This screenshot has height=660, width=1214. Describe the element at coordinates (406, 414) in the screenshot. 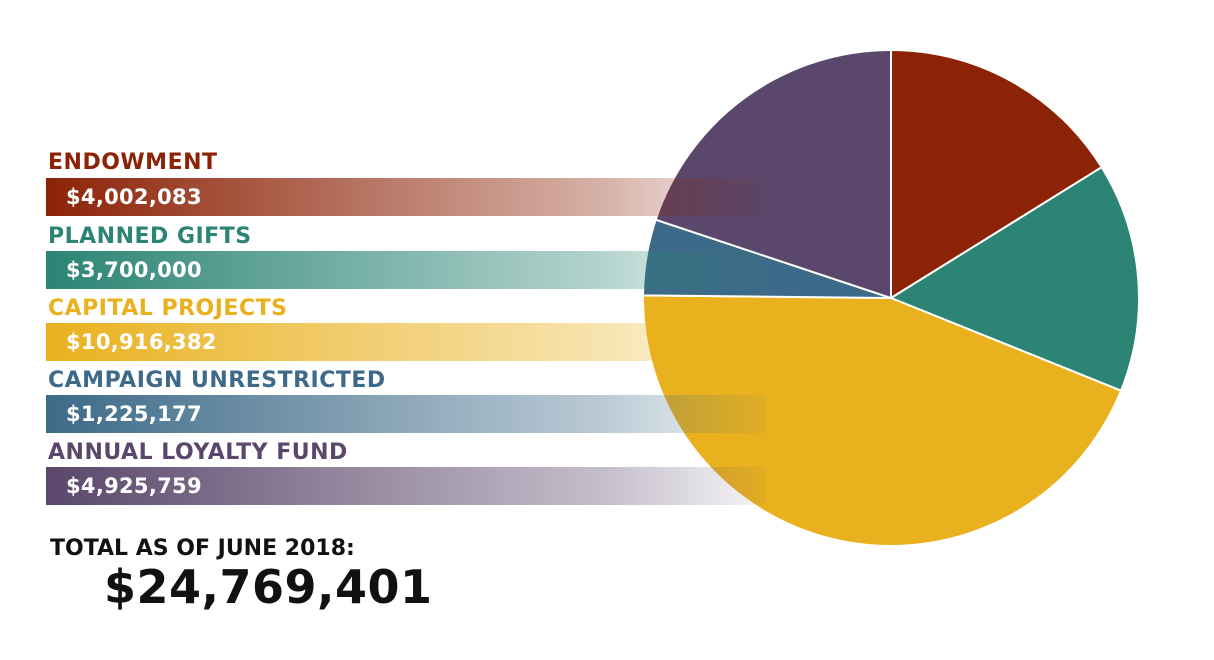

I see `legend-bar-campaign-unrestricted: $1,225,177` at that location.